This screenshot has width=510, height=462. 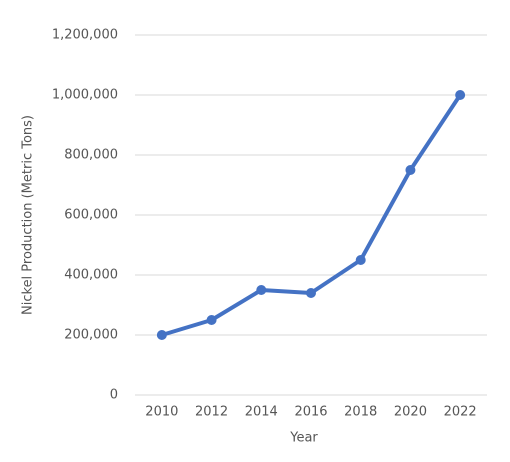 What do you see at coordinates (91, 275) in the screenshot?
I see `y-tick-label: 400,000` at bounding box center [91, 275].